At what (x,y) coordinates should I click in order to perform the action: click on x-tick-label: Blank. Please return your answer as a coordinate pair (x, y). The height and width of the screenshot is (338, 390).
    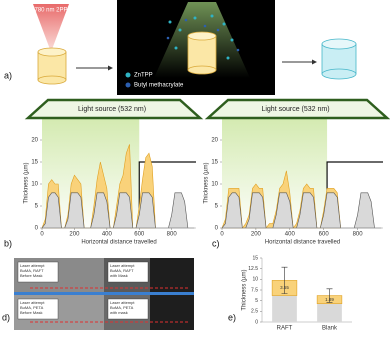
    Looking at the image, I should click on (330, 329).